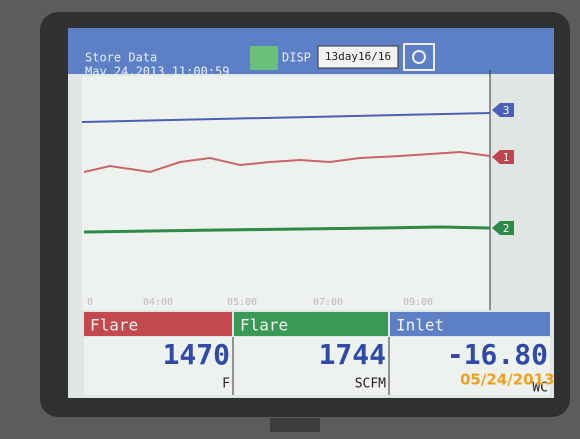 The width and height of the screenshot is (580, 439). I want to click on channel-unit: F, so click(226, 384).